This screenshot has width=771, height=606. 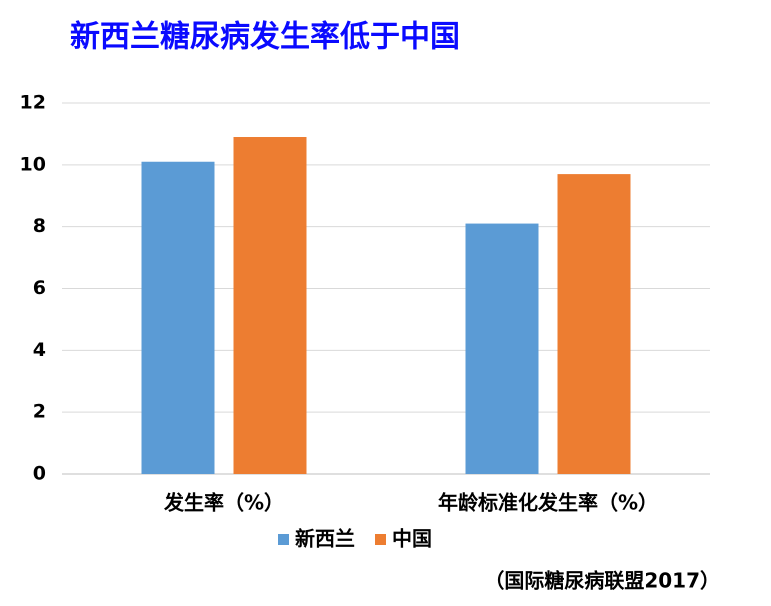 I want to click on chart-title: 新西兰糖尿病发生率低于中国, so click(x=265, y=37).